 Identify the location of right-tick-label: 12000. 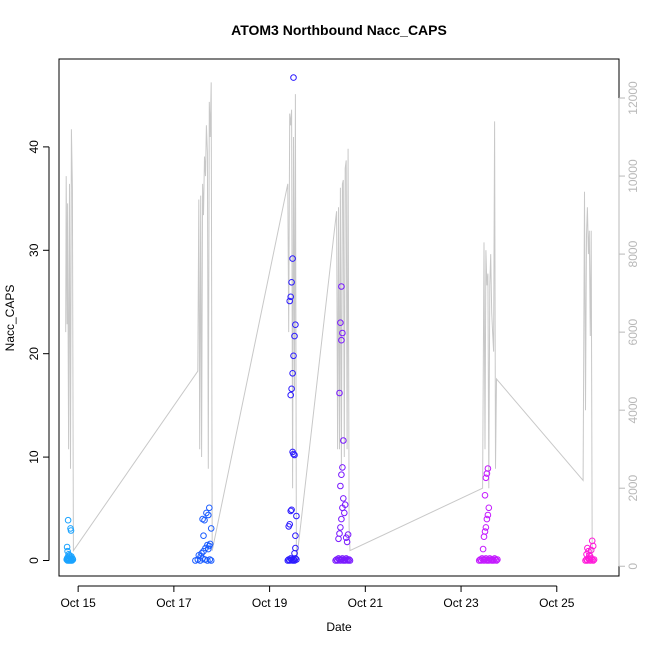
(633, 98).